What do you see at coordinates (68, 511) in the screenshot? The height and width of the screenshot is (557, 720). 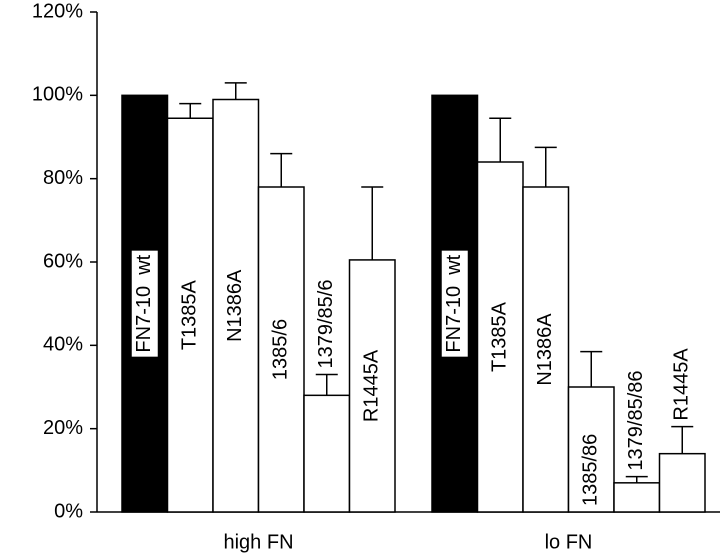 I see `y-tick-label: 0%` at bounding box center [68, 511].